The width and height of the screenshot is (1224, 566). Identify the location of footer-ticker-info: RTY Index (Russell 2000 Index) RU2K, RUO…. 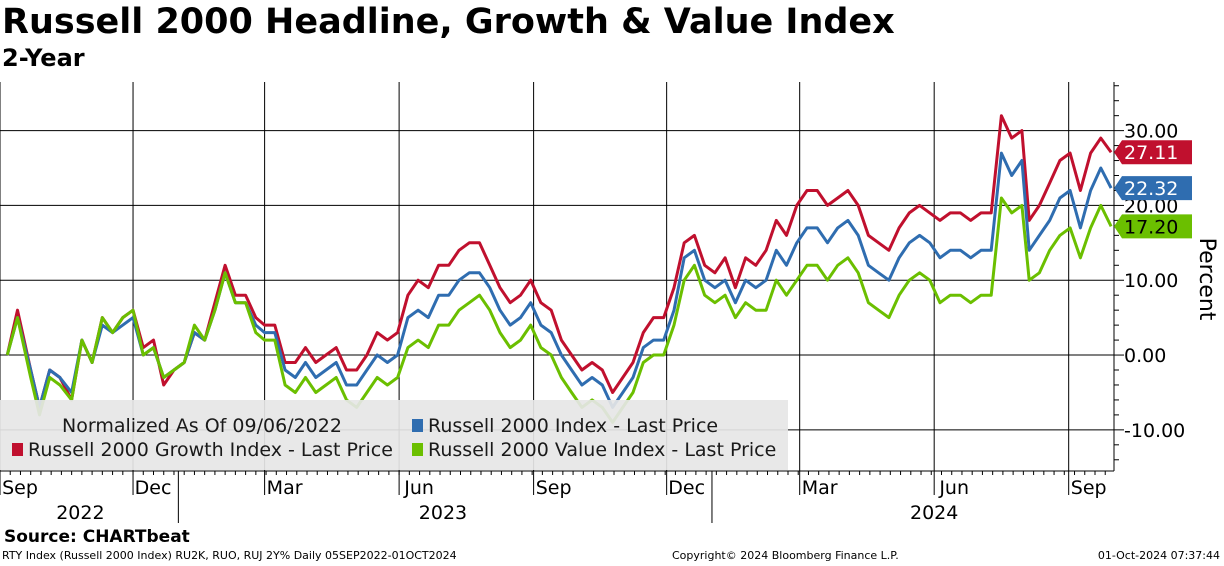
(229, 555).